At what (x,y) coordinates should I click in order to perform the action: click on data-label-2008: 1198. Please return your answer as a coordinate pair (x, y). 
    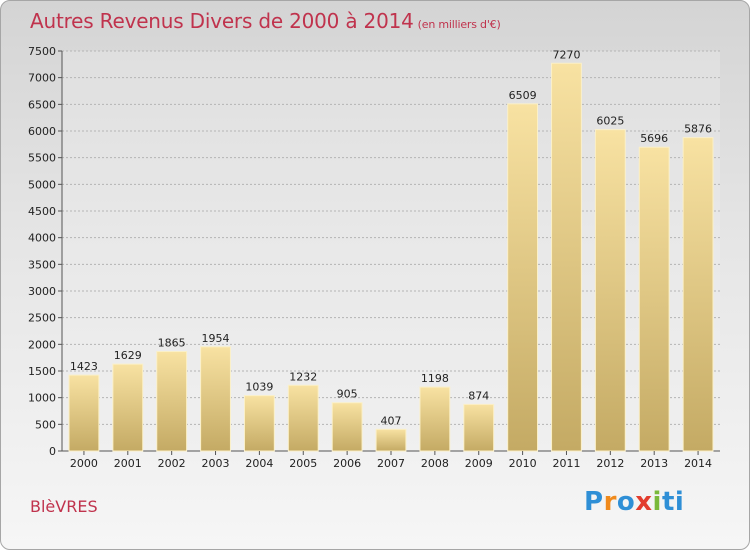
    Looking at the image, I should click on (435, 378).